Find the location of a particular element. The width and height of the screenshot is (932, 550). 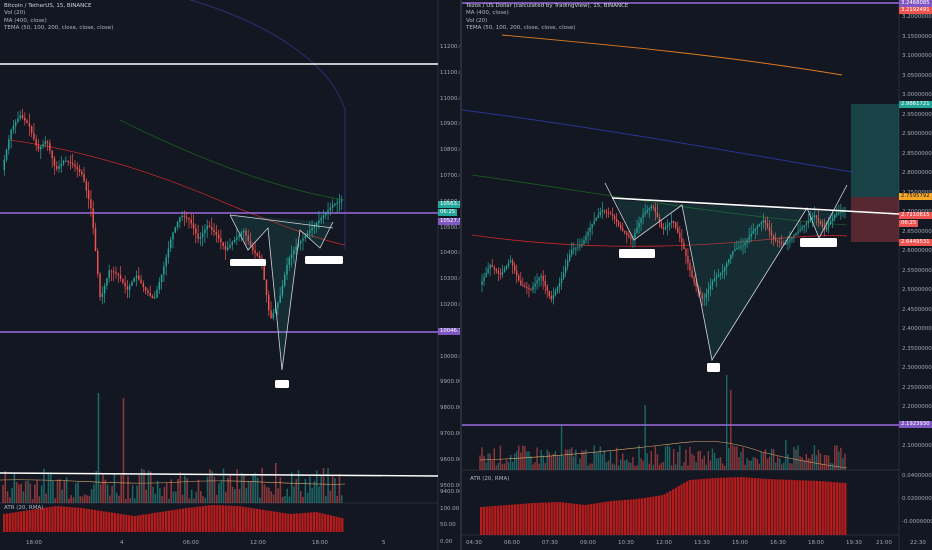

left-price-tick-label: 9600.00 is located at coordinates (451, 459).